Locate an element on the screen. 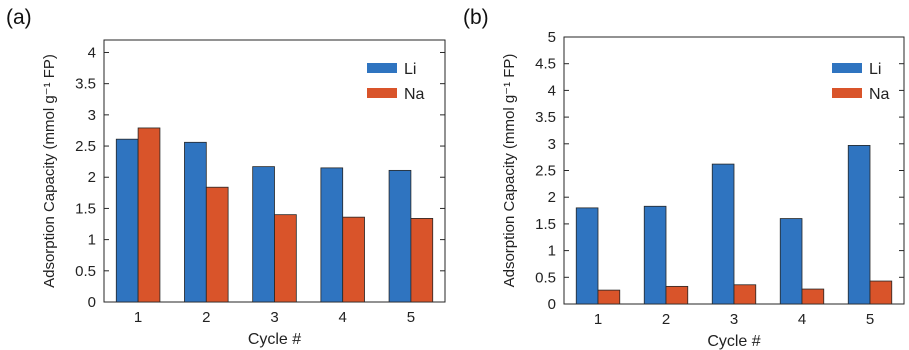 Image resolution: width=909 pixels, height=350 pixels. y-tick-label: 5 is located at coordinates (552, 37).